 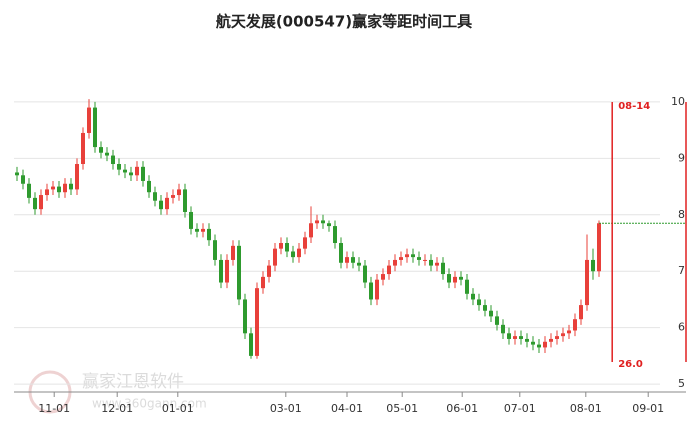 What do you see at coordinates (286, 408) in the screenshot?
I see `x-tick-label: 03-01` at bounding box center [286, 408].